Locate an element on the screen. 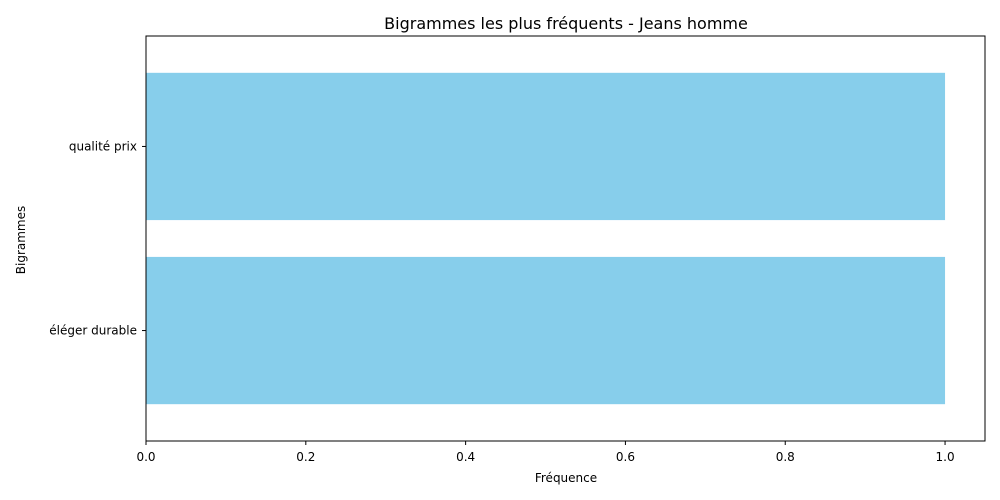  y-axis-label: Bigrammes is located at coordinates (21, 240).